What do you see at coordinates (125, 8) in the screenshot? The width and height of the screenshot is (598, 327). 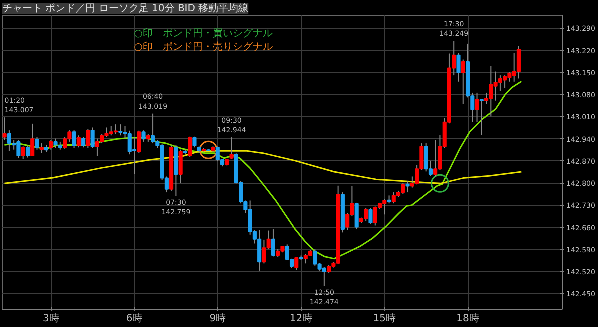 I see `chart-title: チャート ポンド／円 ローソク足 10分 BID 移動平均線` at bounding box center [125, 8].